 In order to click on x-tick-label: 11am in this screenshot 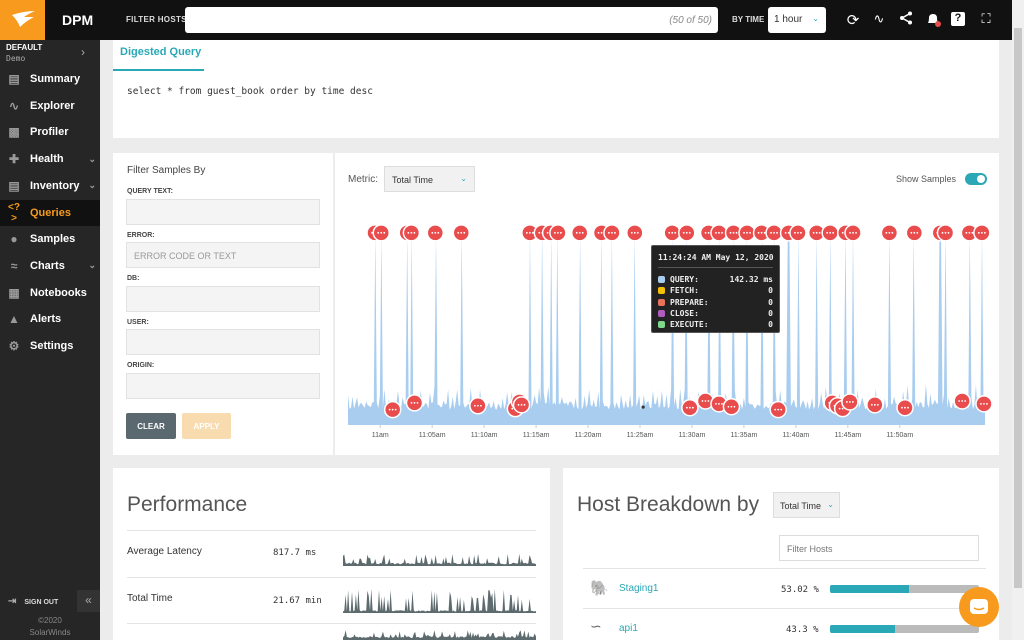, I will do `click(380, 435)`.